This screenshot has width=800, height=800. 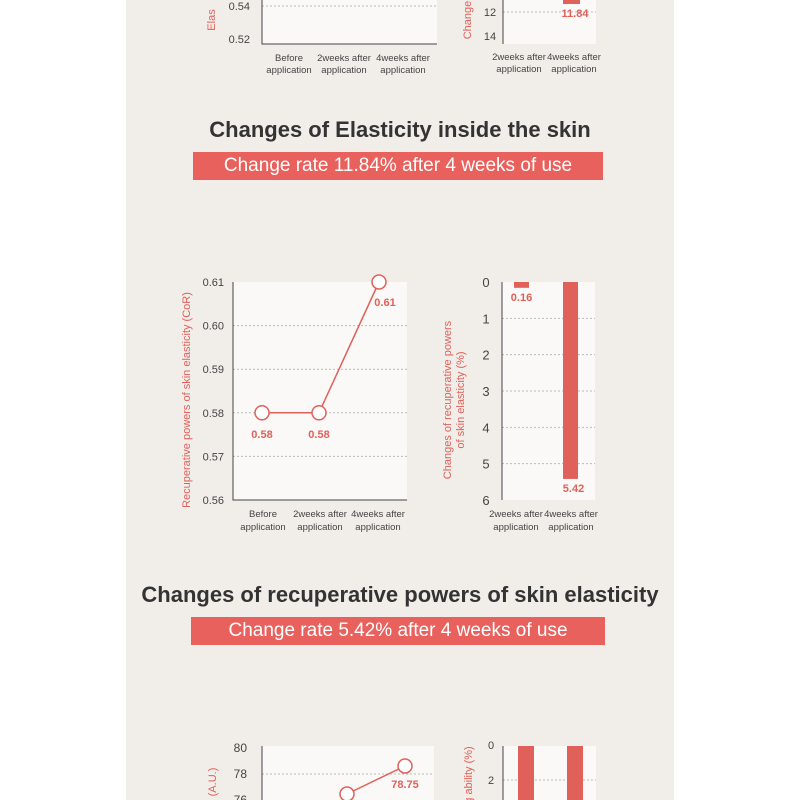 I want to click on data-label: 0.61, so click(x=384, y=303).